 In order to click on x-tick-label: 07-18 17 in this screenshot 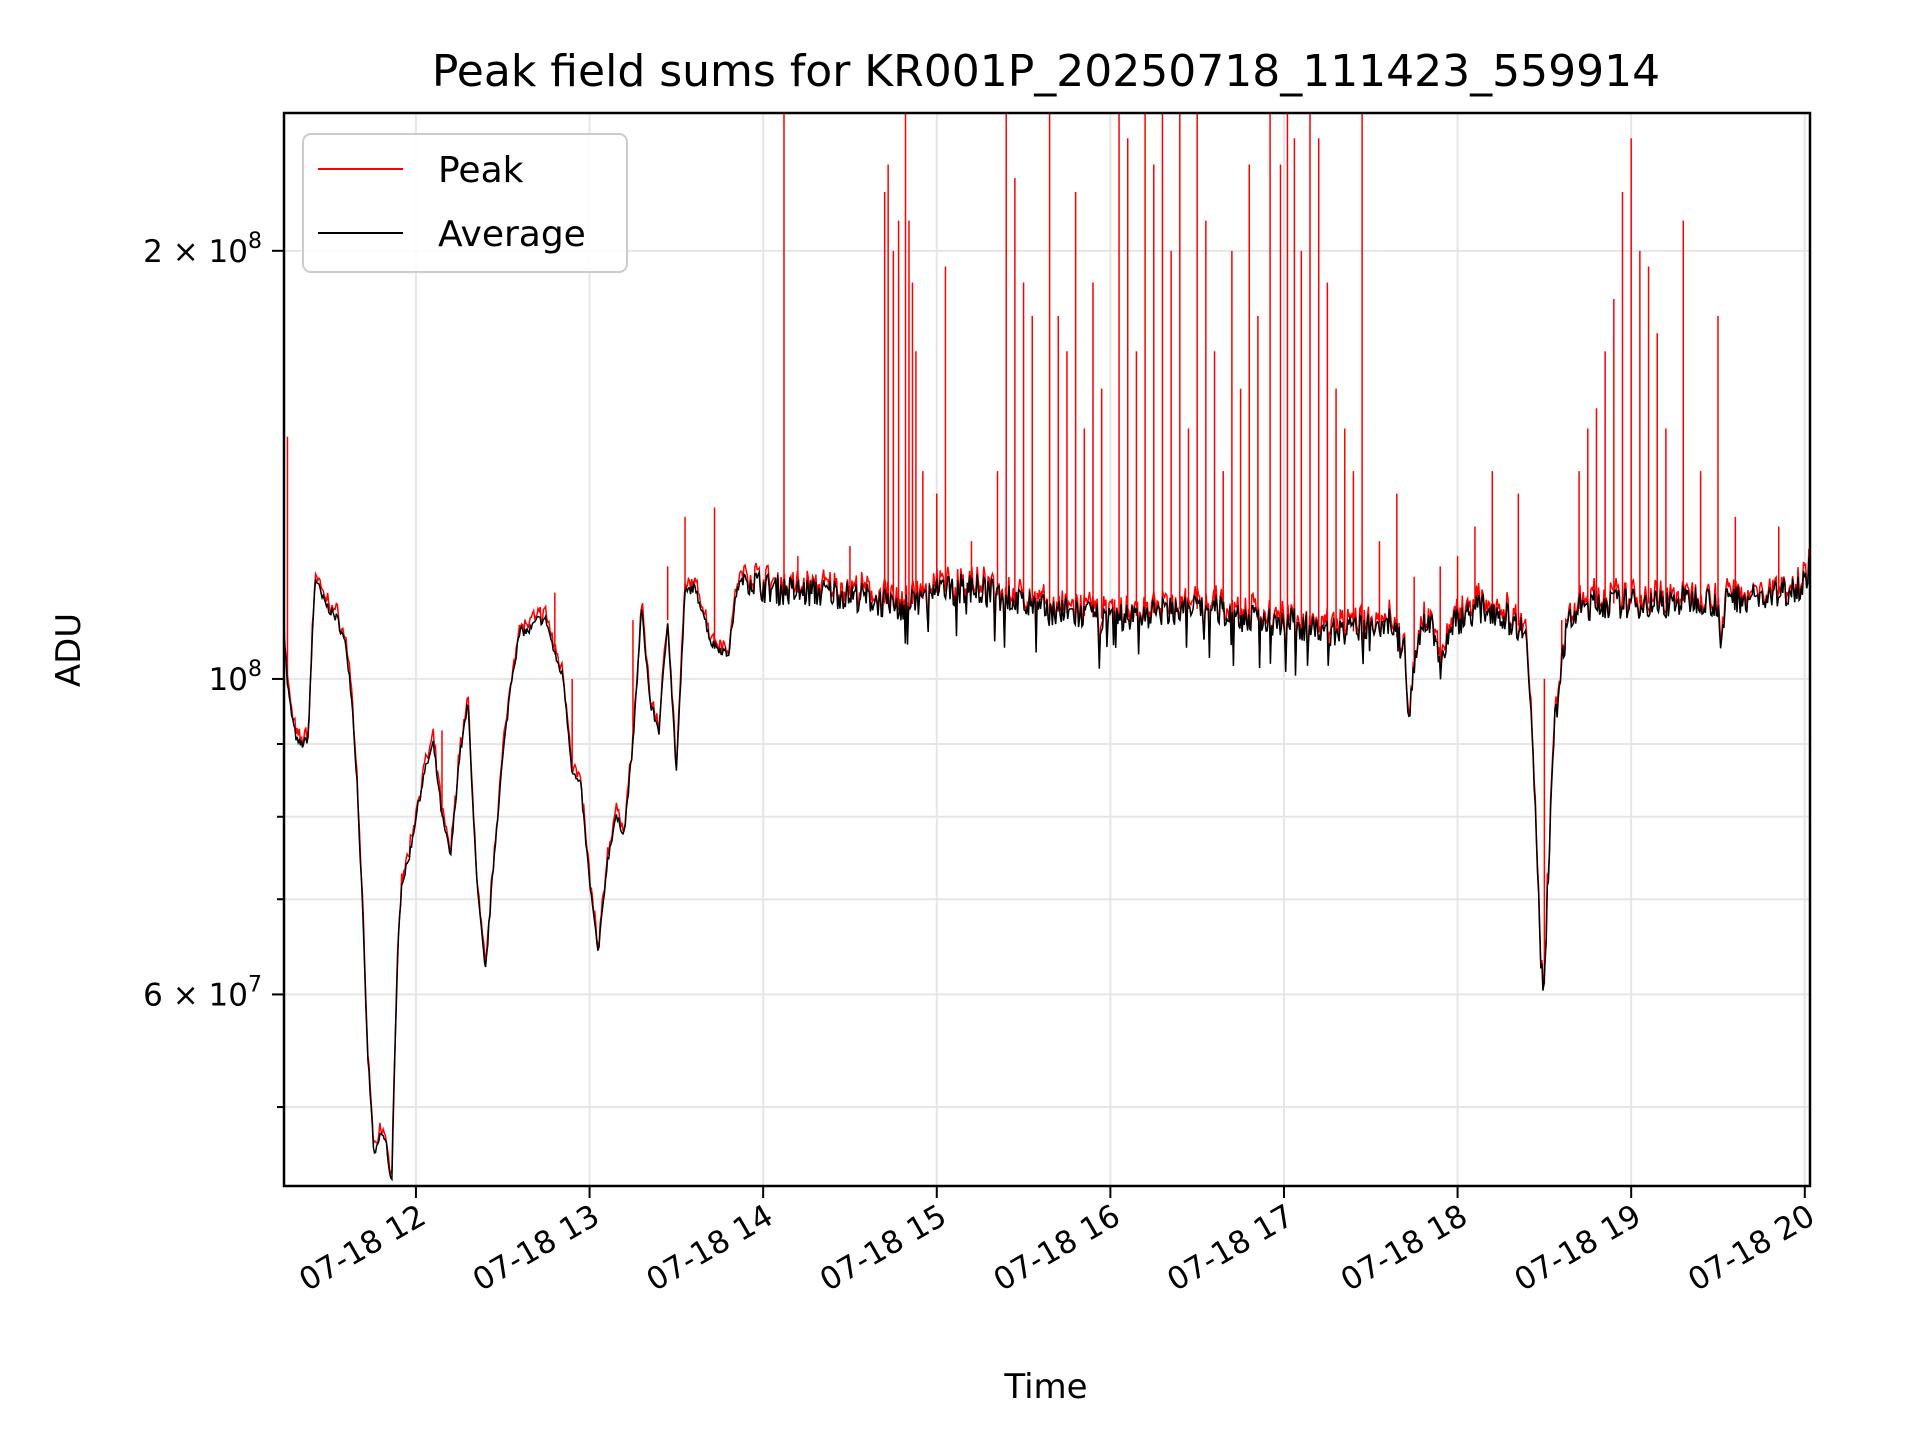, I will do `click(1230, 1248)`.